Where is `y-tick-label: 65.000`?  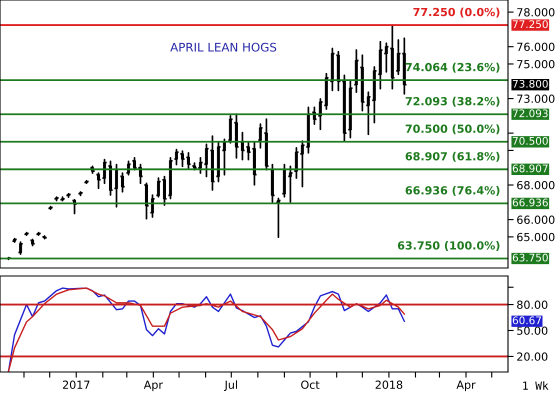
y-tick-label: 65.000 is located at coordinates (535, 237).